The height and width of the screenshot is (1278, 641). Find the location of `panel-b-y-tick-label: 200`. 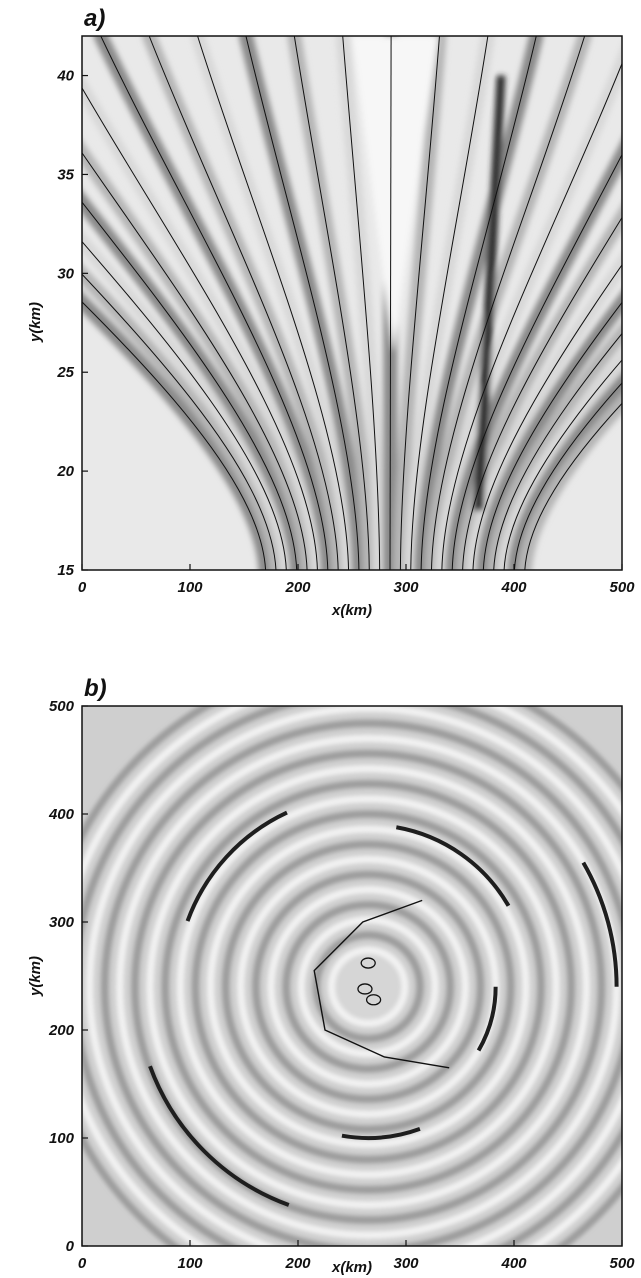

panel-b-y-tick-label: 200 is located at coordinates (61, 1030).